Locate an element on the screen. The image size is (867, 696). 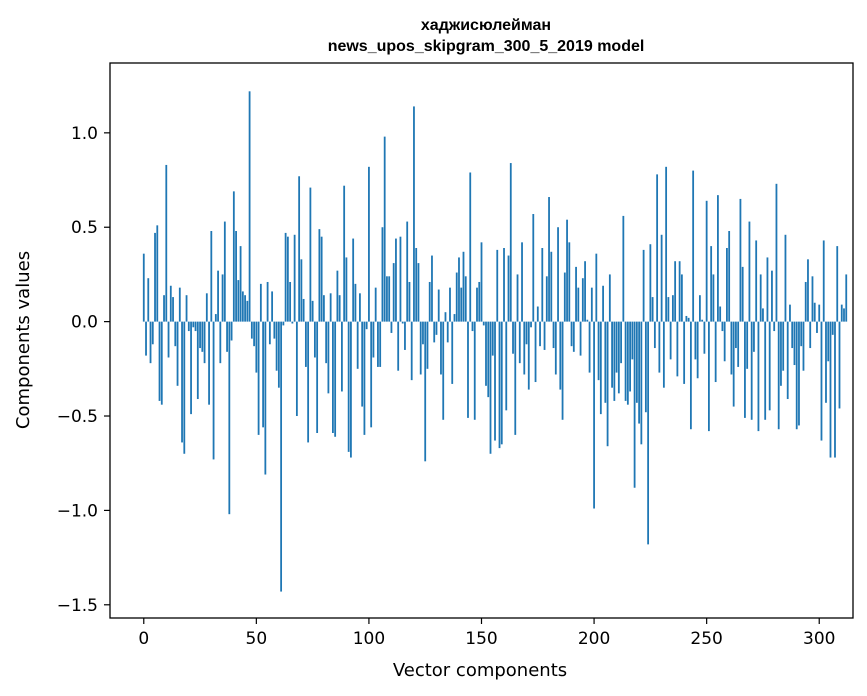
x-tick-label: 50 is located at coordinates (257, 639).